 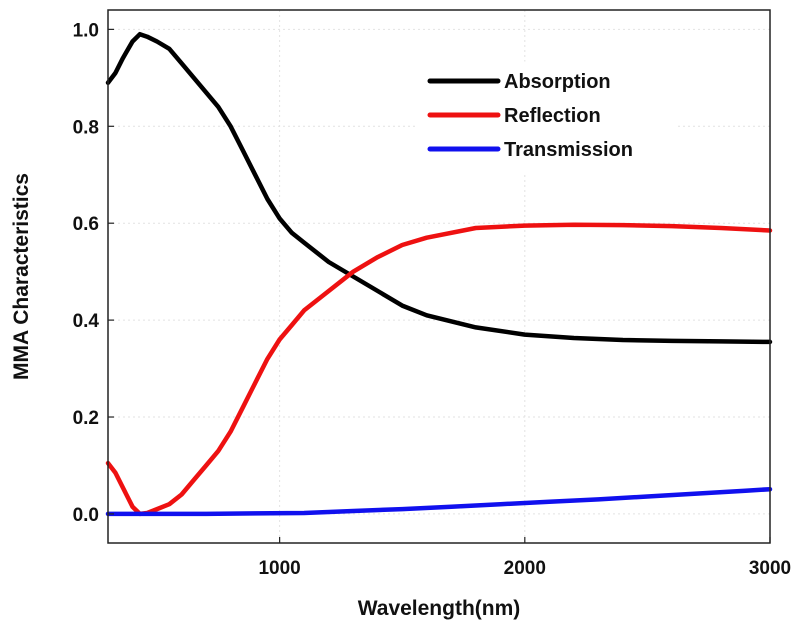 I want to click on y-axis-title: MMA Characteristics, so click(x=21, y=276).